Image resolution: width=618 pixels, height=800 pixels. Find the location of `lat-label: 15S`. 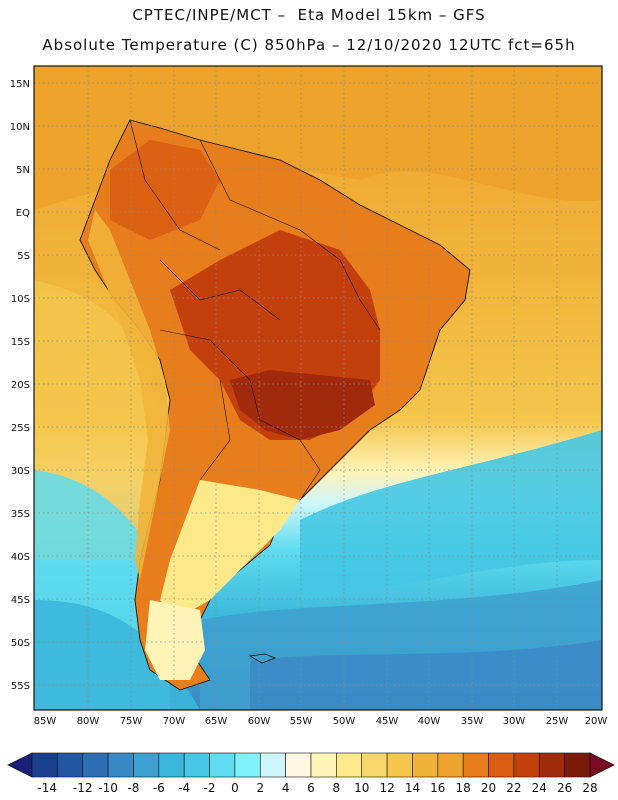

lat-label: 15S is located at coordinates (20, 342).